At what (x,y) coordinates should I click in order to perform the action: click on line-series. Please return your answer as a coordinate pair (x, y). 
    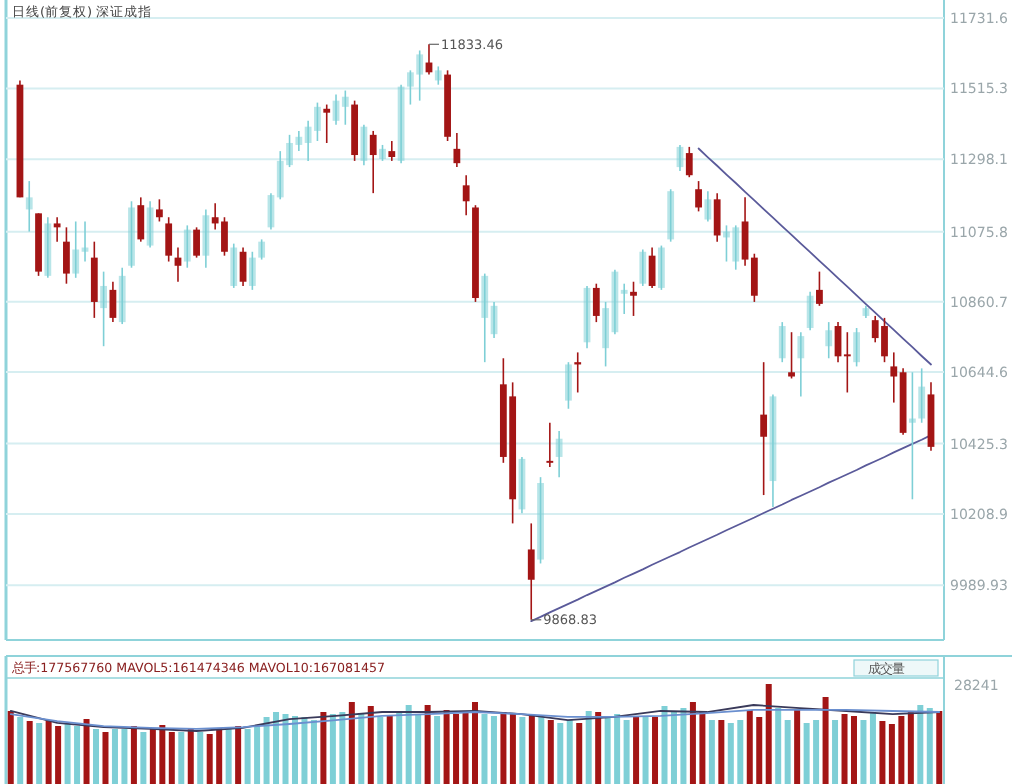
    Looking at the image, I should click on (814, 256).